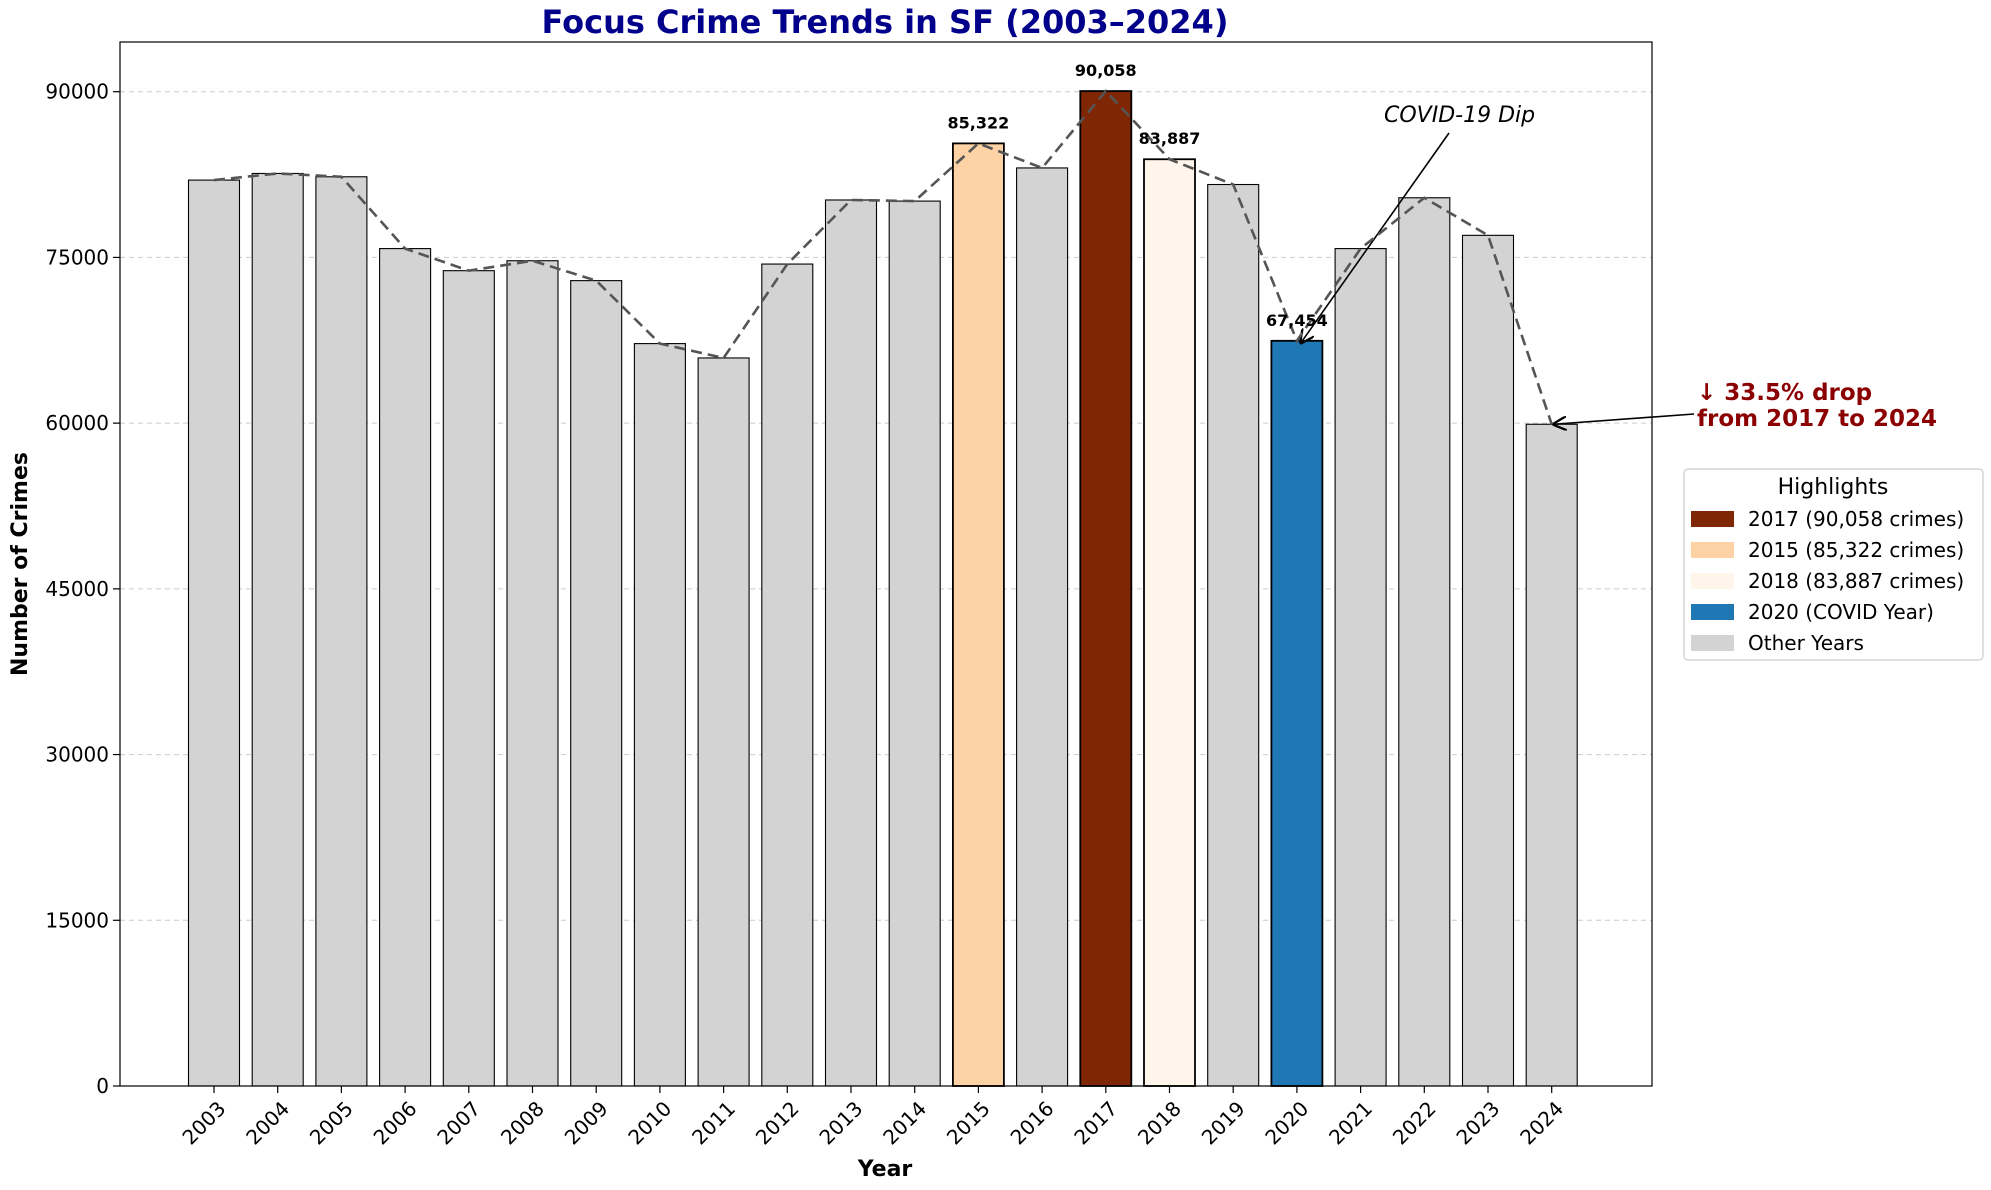 This screenshot has height=1190, width=1991. Describe the element at coordinates (659, 715) in the screenshot. I see `bar-2010` at that location.